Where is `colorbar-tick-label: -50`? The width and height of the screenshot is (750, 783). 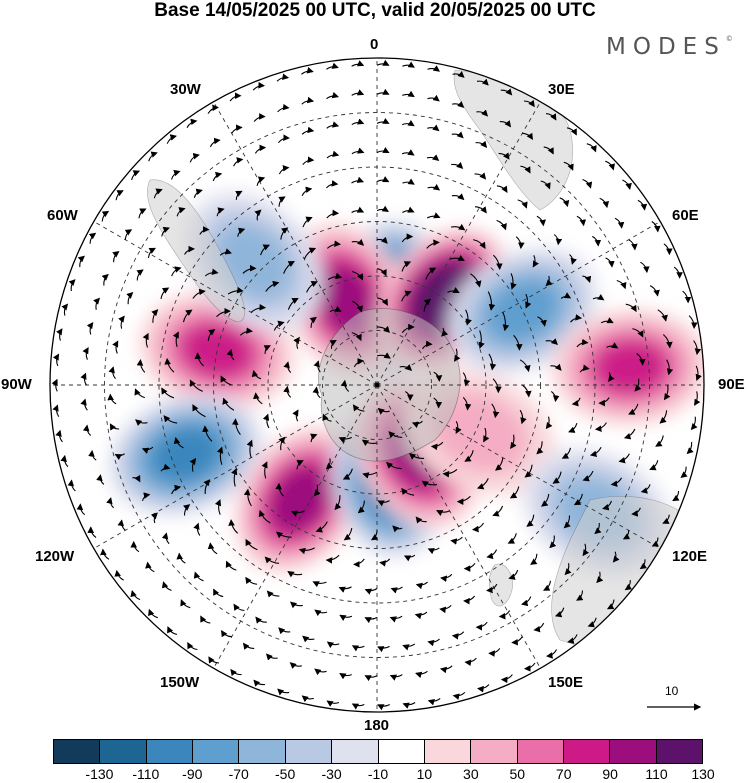 colorbar-tick-label: -50 is located at coordinates (285, 774).